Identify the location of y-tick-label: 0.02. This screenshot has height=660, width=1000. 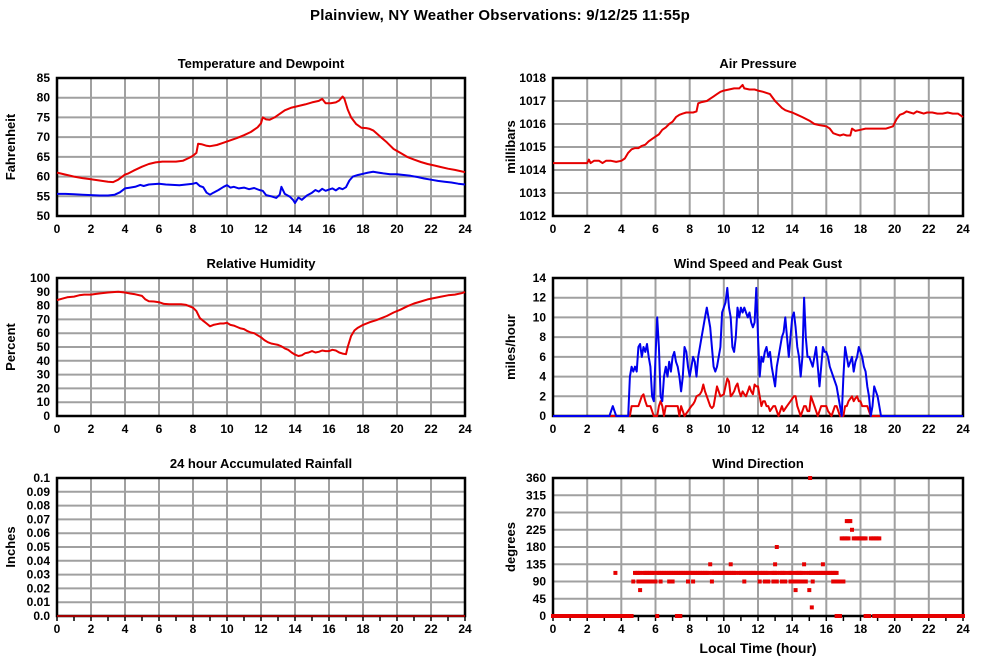
(39, 588).